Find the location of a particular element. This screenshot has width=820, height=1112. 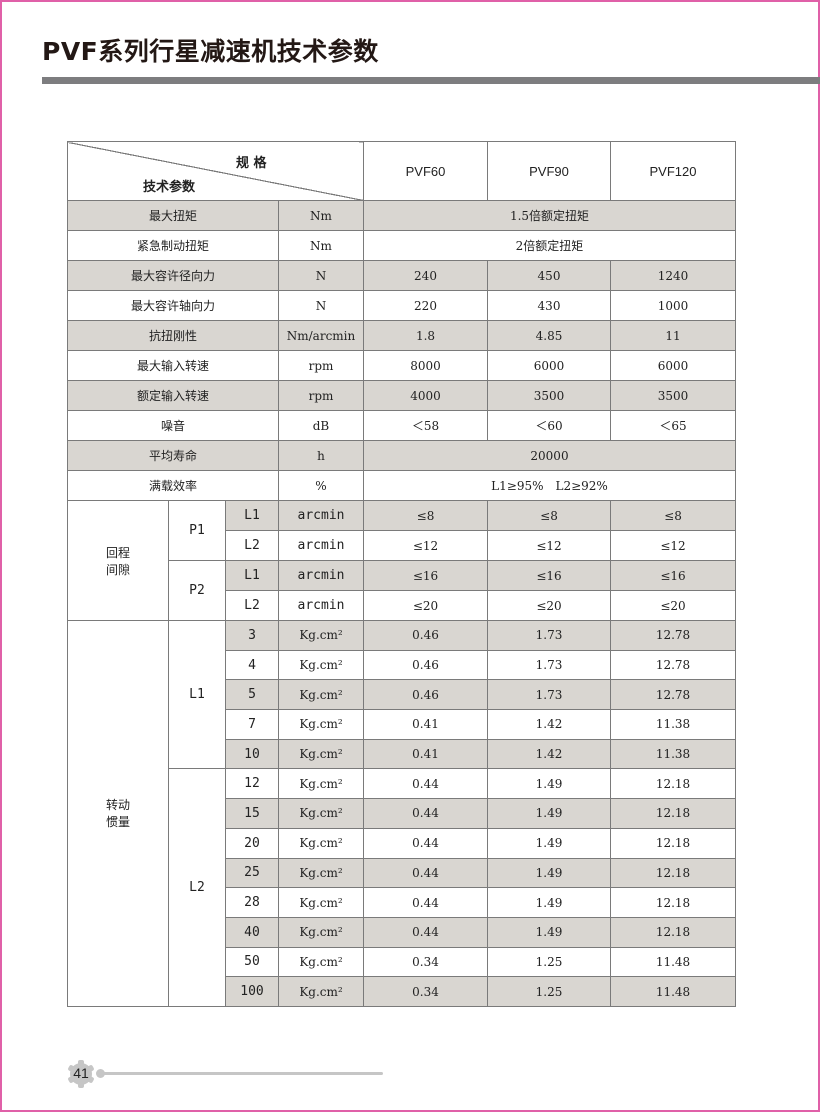

value-cell: 1.5倍额定扭矩 is located at coordinates (549, 215).